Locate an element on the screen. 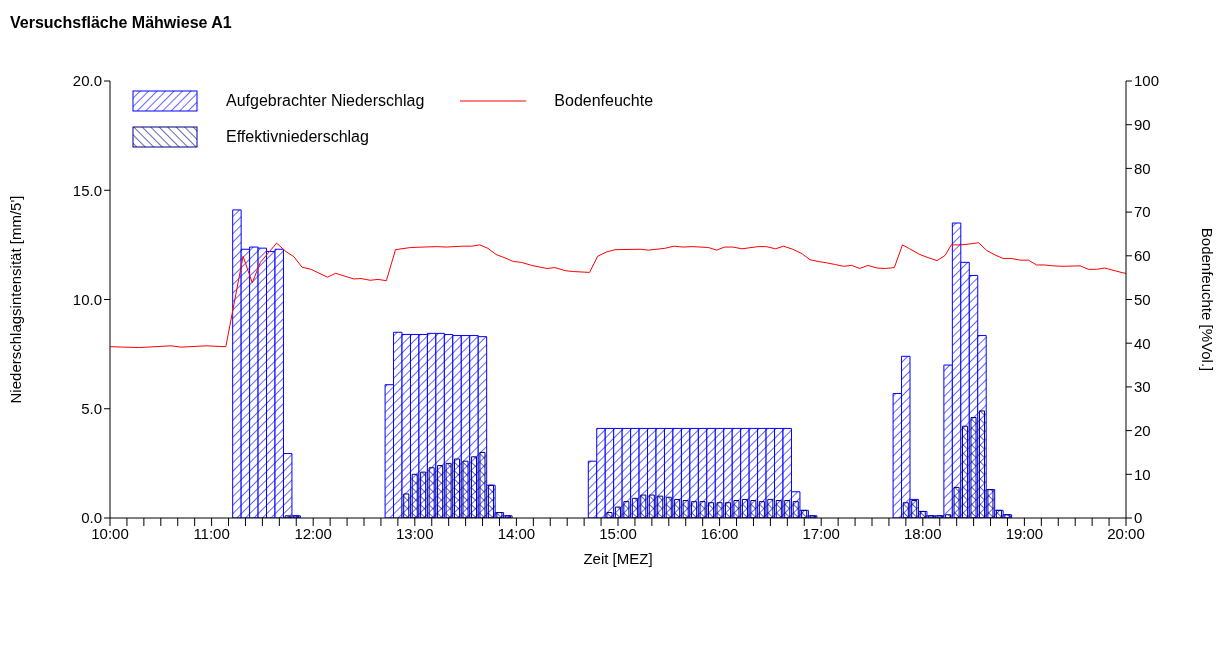 This screenshot has width=1223, height=662. y-tick-label: 0.0 is located at coordinates (91, 518).